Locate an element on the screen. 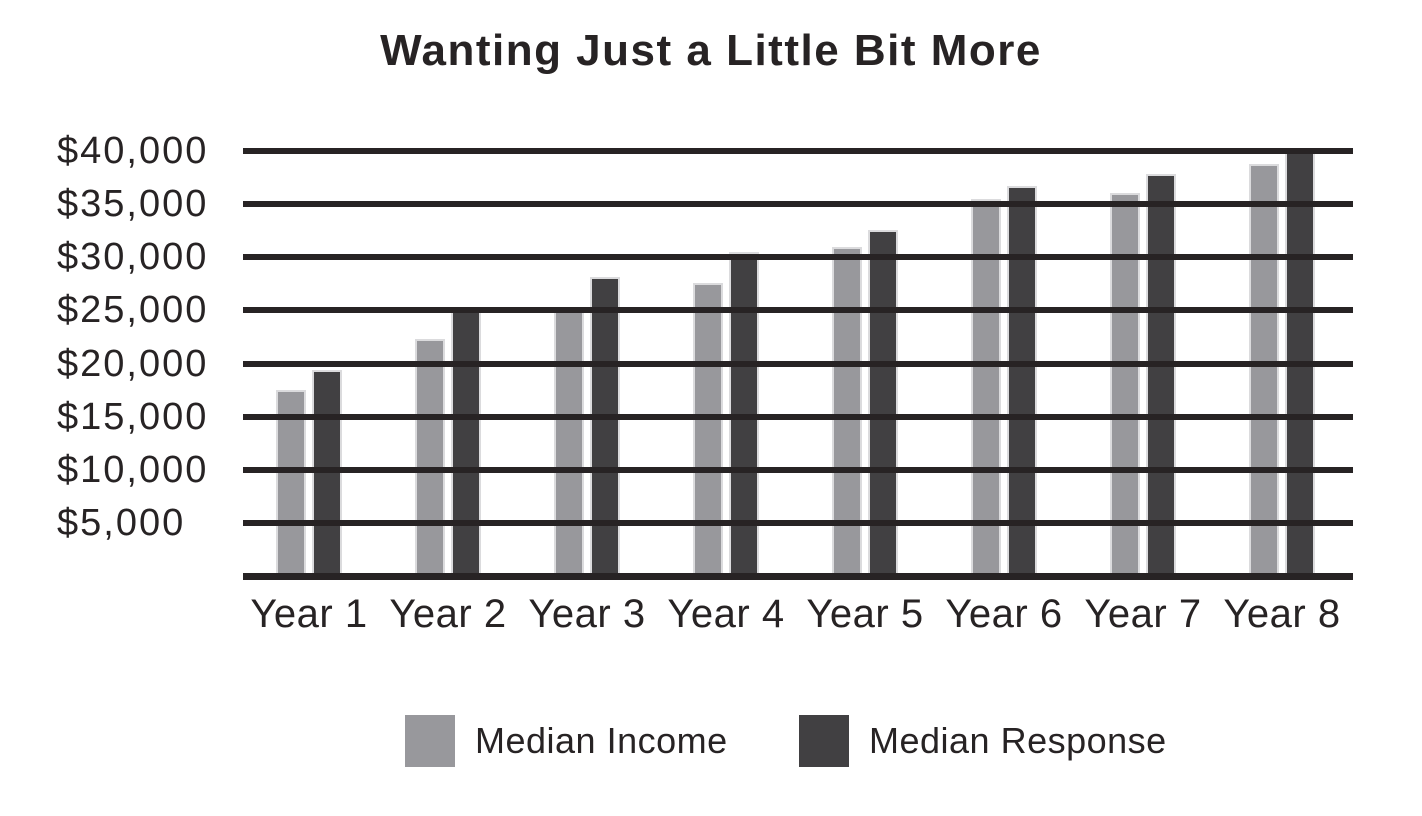 The image size is (1422, 816). x-axis-line is located at coordinates (798, 576).